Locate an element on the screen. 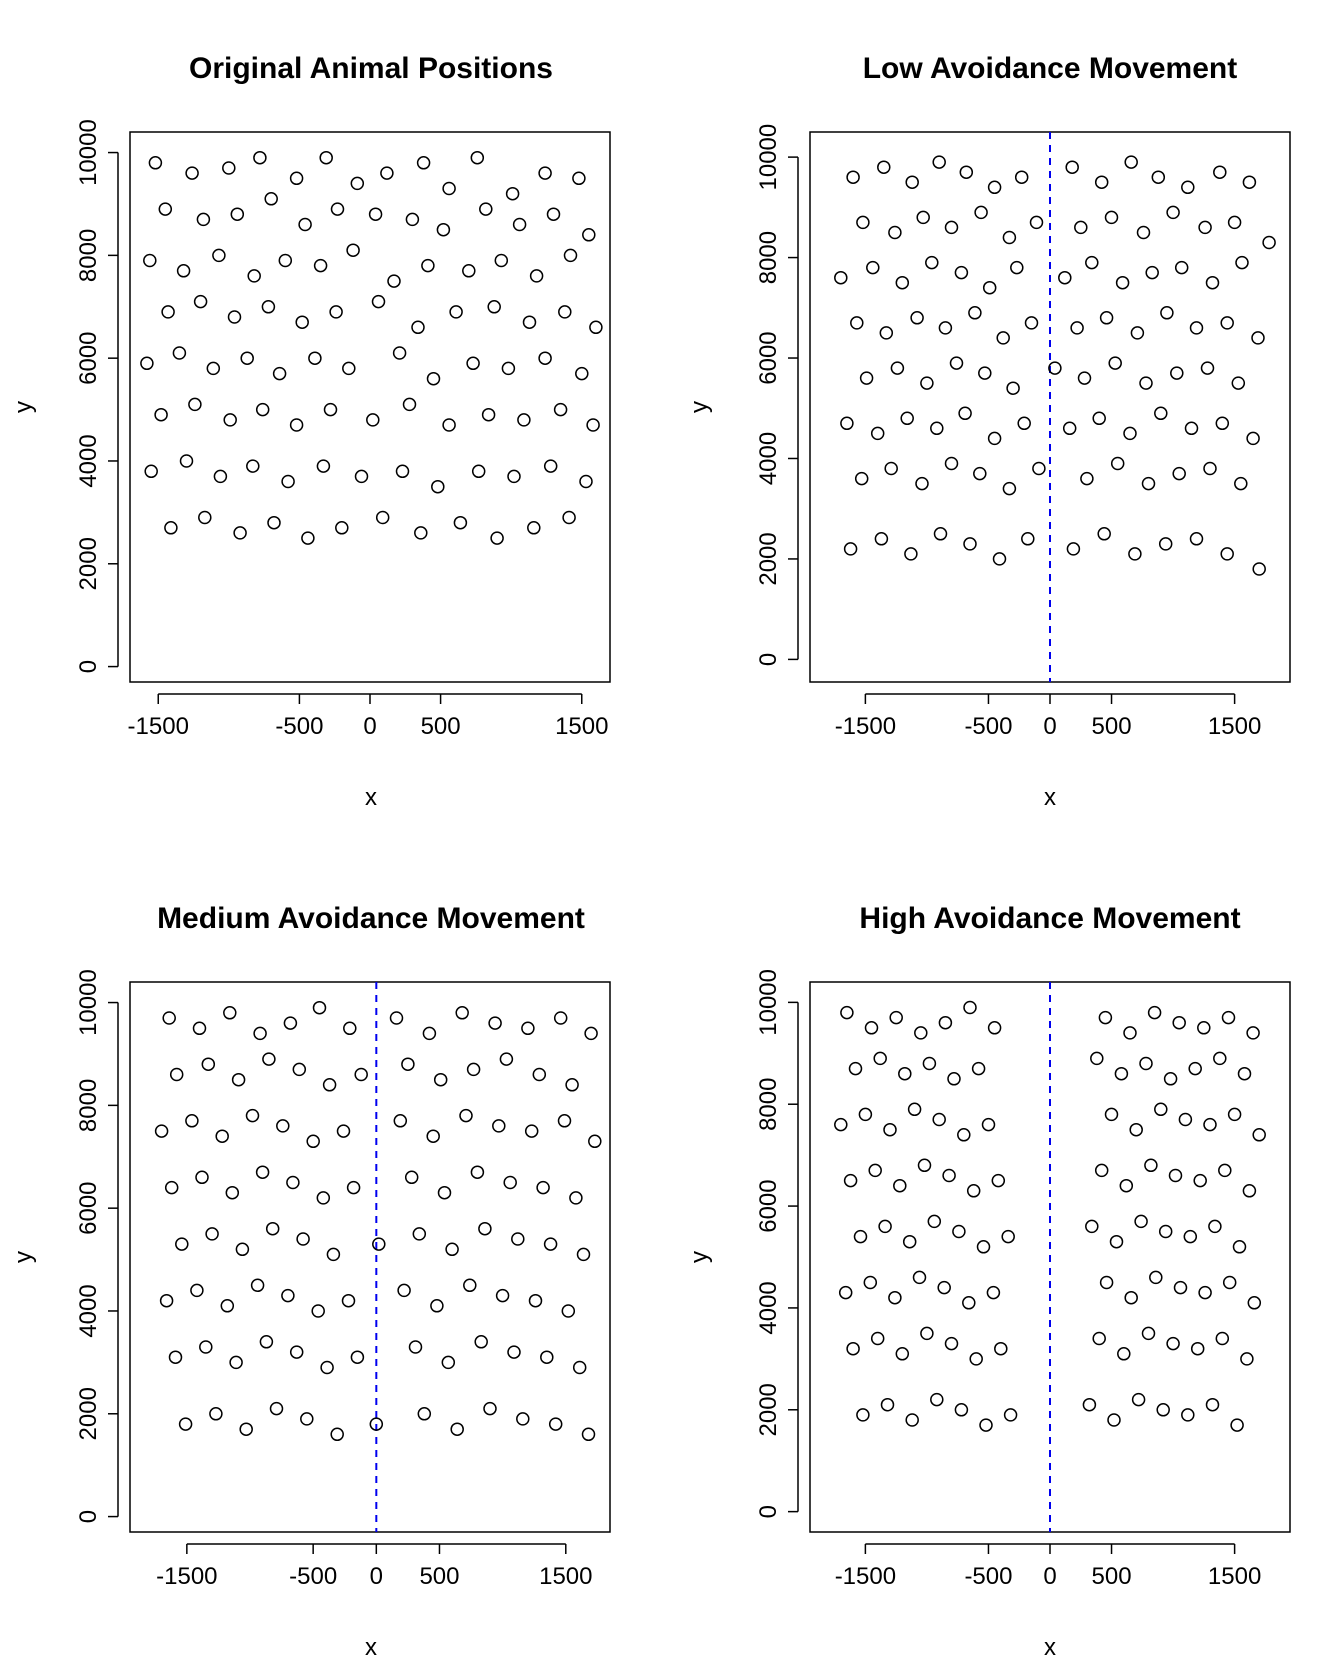 Image resolution: width=1344 pixels, height=1680 pixels. y-tick-label: 4000 is located at coordinates (768, 458).